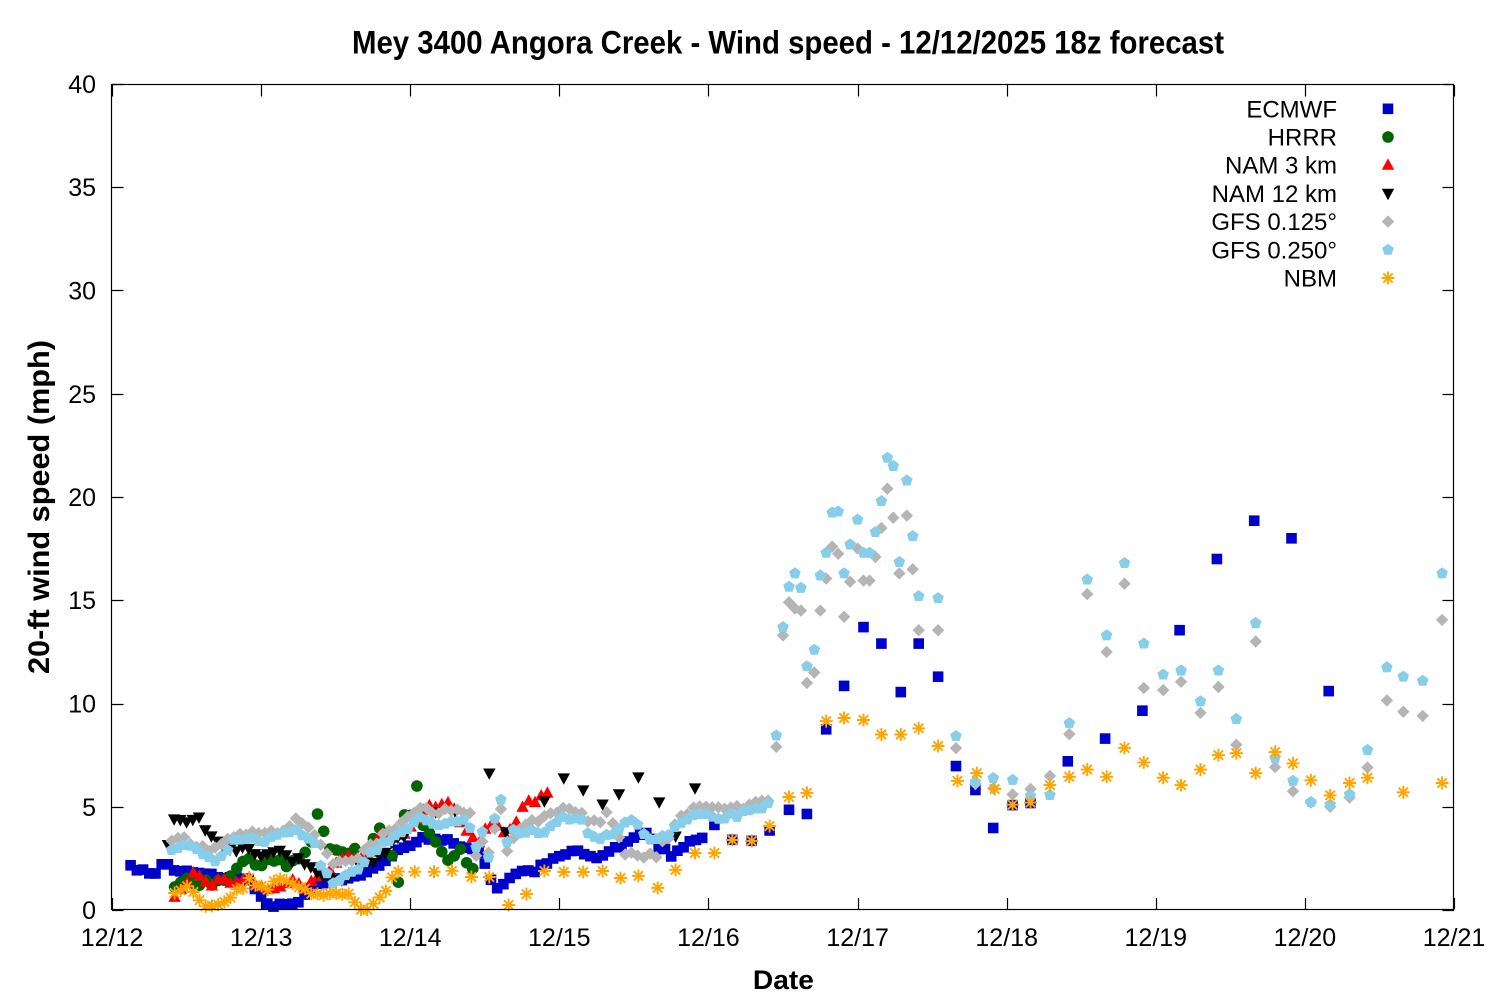  Describe the element at coordinates (82, 601) in the screenshot. I see `svg-text: 15` at that location.